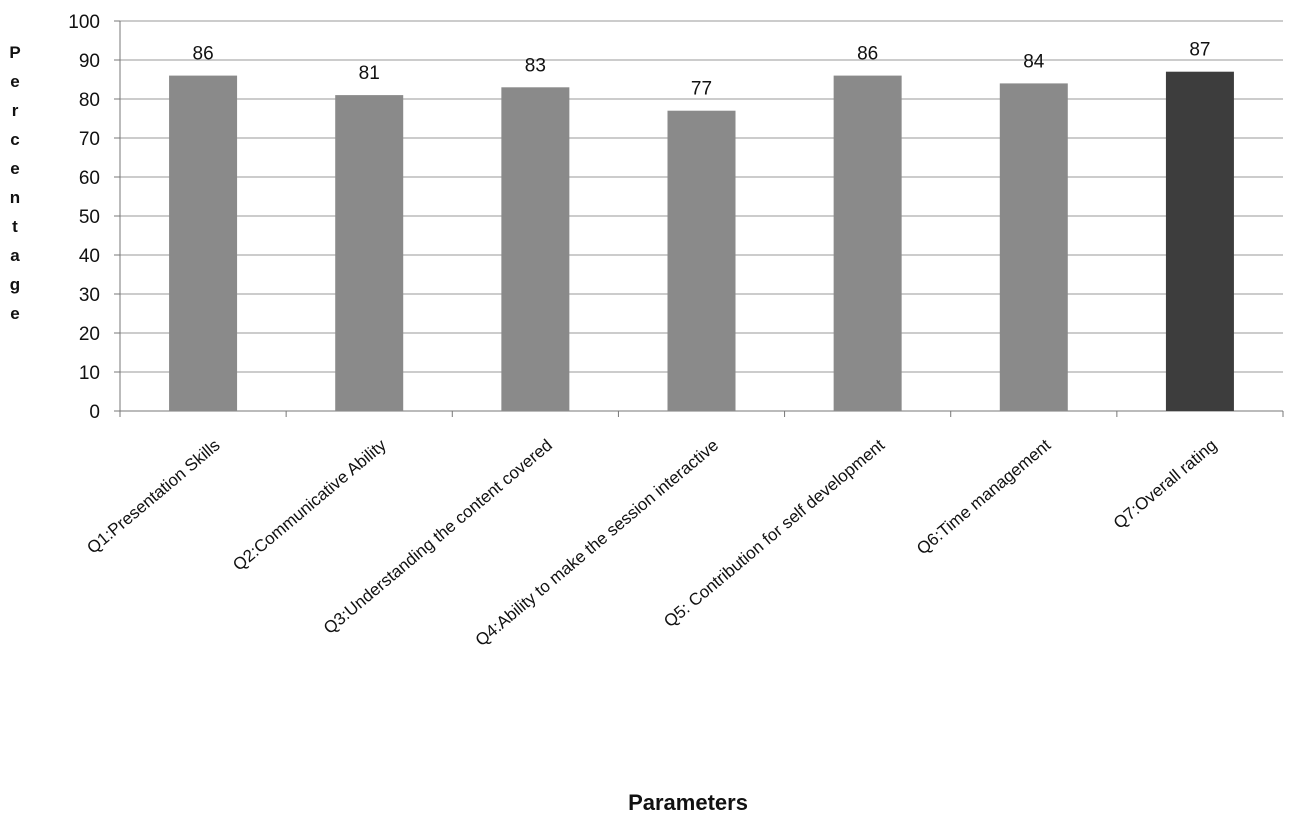 This screenshot has height=824, width=1289. What do you see at coordinates (84, 22) in the screenshot?
I see `y-tick-label: 100` at bounding box center [84, 22].